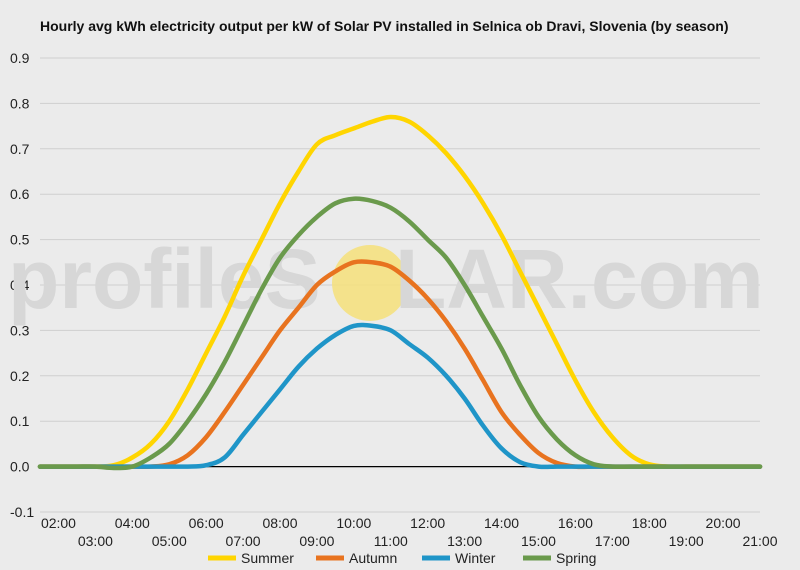 The height and width of the screenshot is (570, 800). What do you see at coordinates (501, 523) in the screenshot?
I see `x-tick-label: 14:00` at bounding box center [501, 523].